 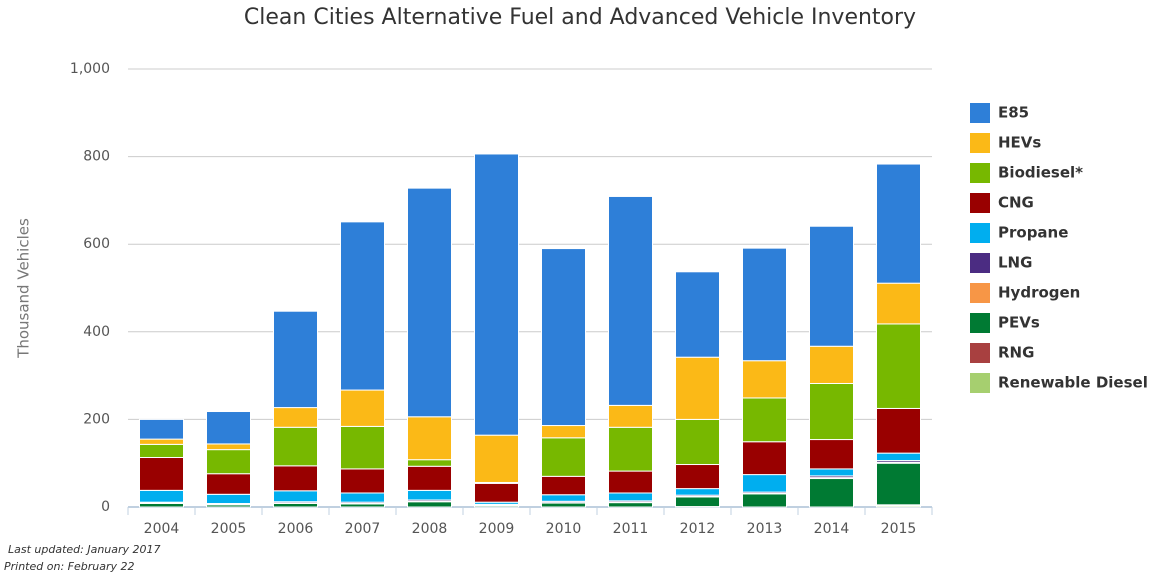 What do you see at coordinates (162, 529) in the screenshot?
I see `x-tick-label: 2004` at bounding box center [162, 529].